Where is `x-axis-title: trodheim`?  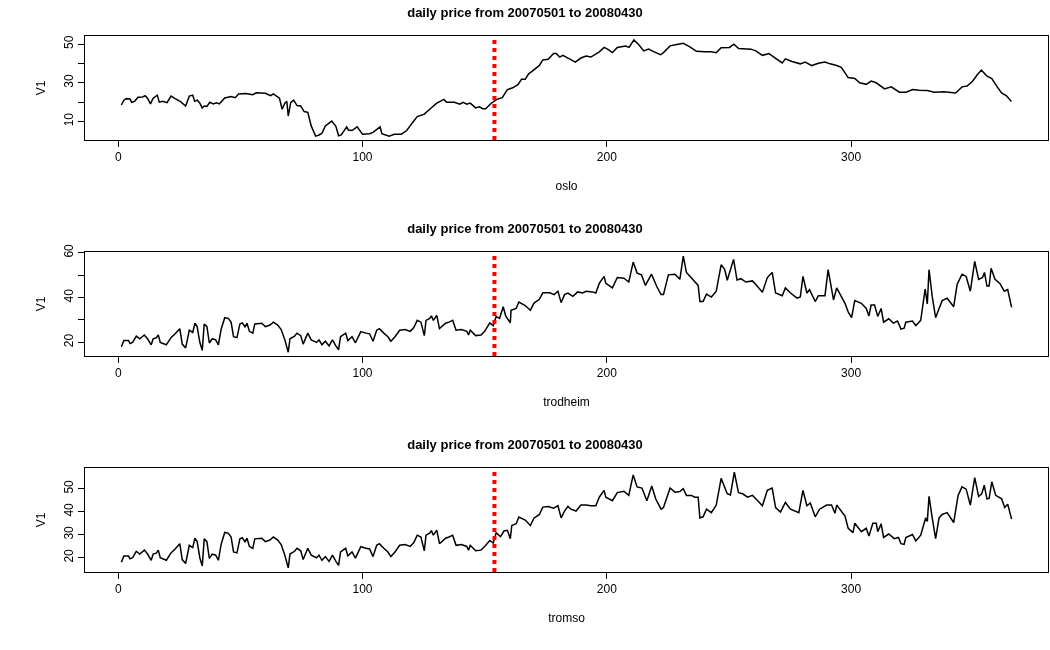 x-axis-title: trodheim is located at coordinates (566, 402).